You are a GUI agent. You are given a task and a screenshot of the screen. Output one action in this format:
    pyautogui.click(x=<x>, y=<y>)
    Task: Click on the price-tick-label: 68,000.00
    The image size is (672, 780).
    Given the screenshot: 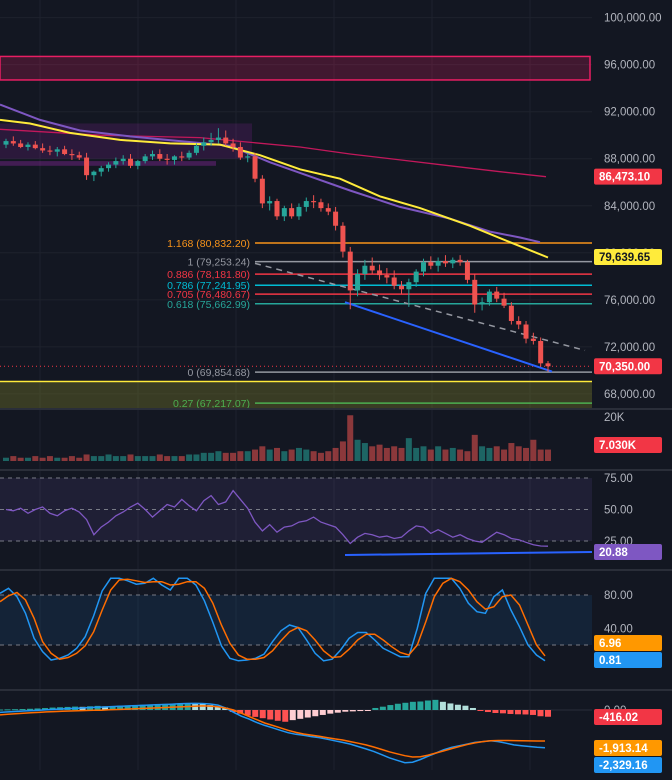 What is the action you would take?
    pyautogui.click(x=629, y=395)
    